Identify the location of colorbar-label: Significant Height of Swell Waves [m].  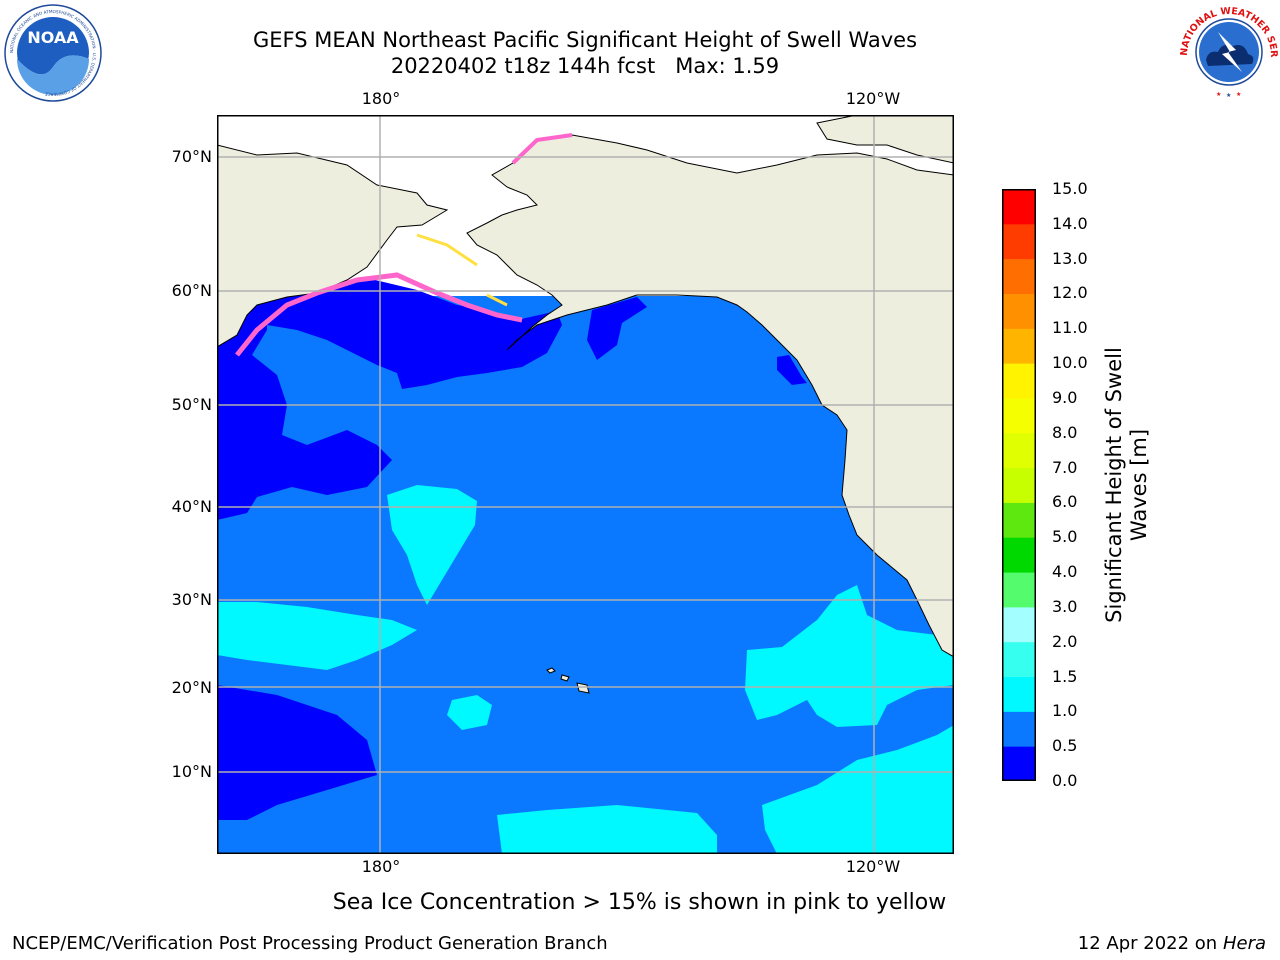
(1130, 485).